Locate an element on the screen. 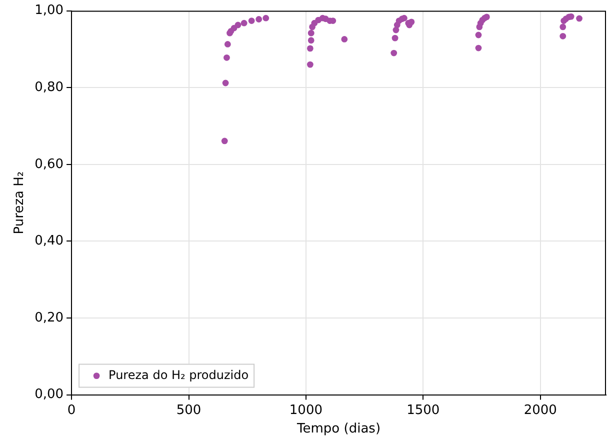  x-tick-label: 500 is located at coordinates (189, 410).